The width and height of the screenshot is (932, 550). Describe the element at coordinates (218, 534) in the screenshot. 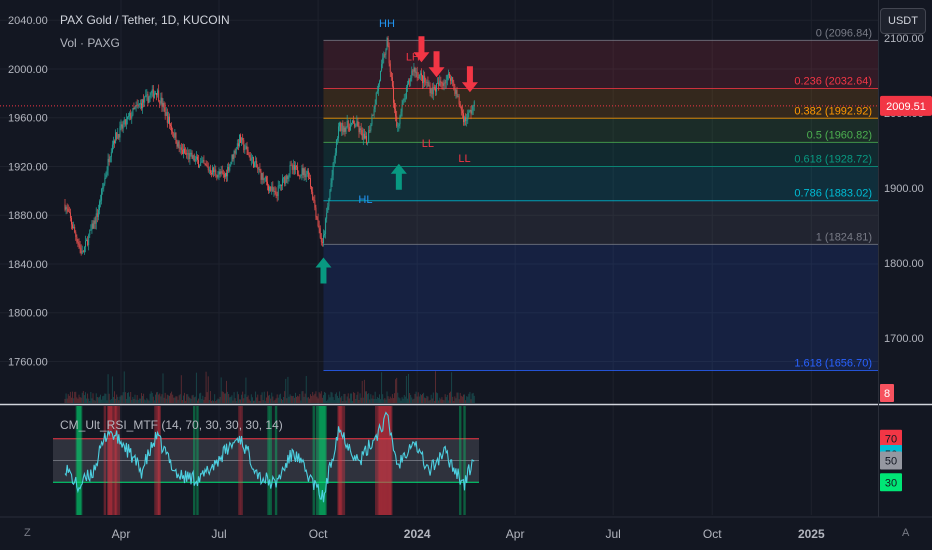

I see `time-axis-tick-label: Jul` at that location.